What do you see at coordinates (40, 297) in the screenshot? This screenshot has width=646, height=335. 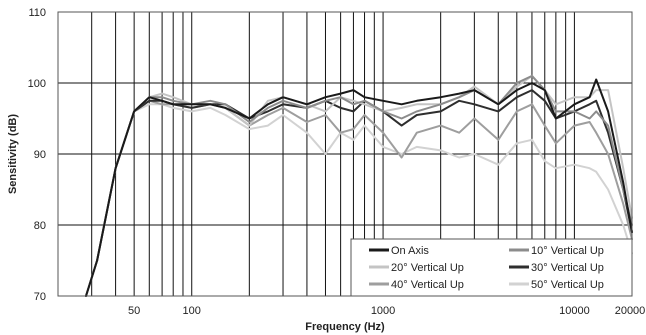 I see `y-tick-label: 70` at bounding box center [40, 297].